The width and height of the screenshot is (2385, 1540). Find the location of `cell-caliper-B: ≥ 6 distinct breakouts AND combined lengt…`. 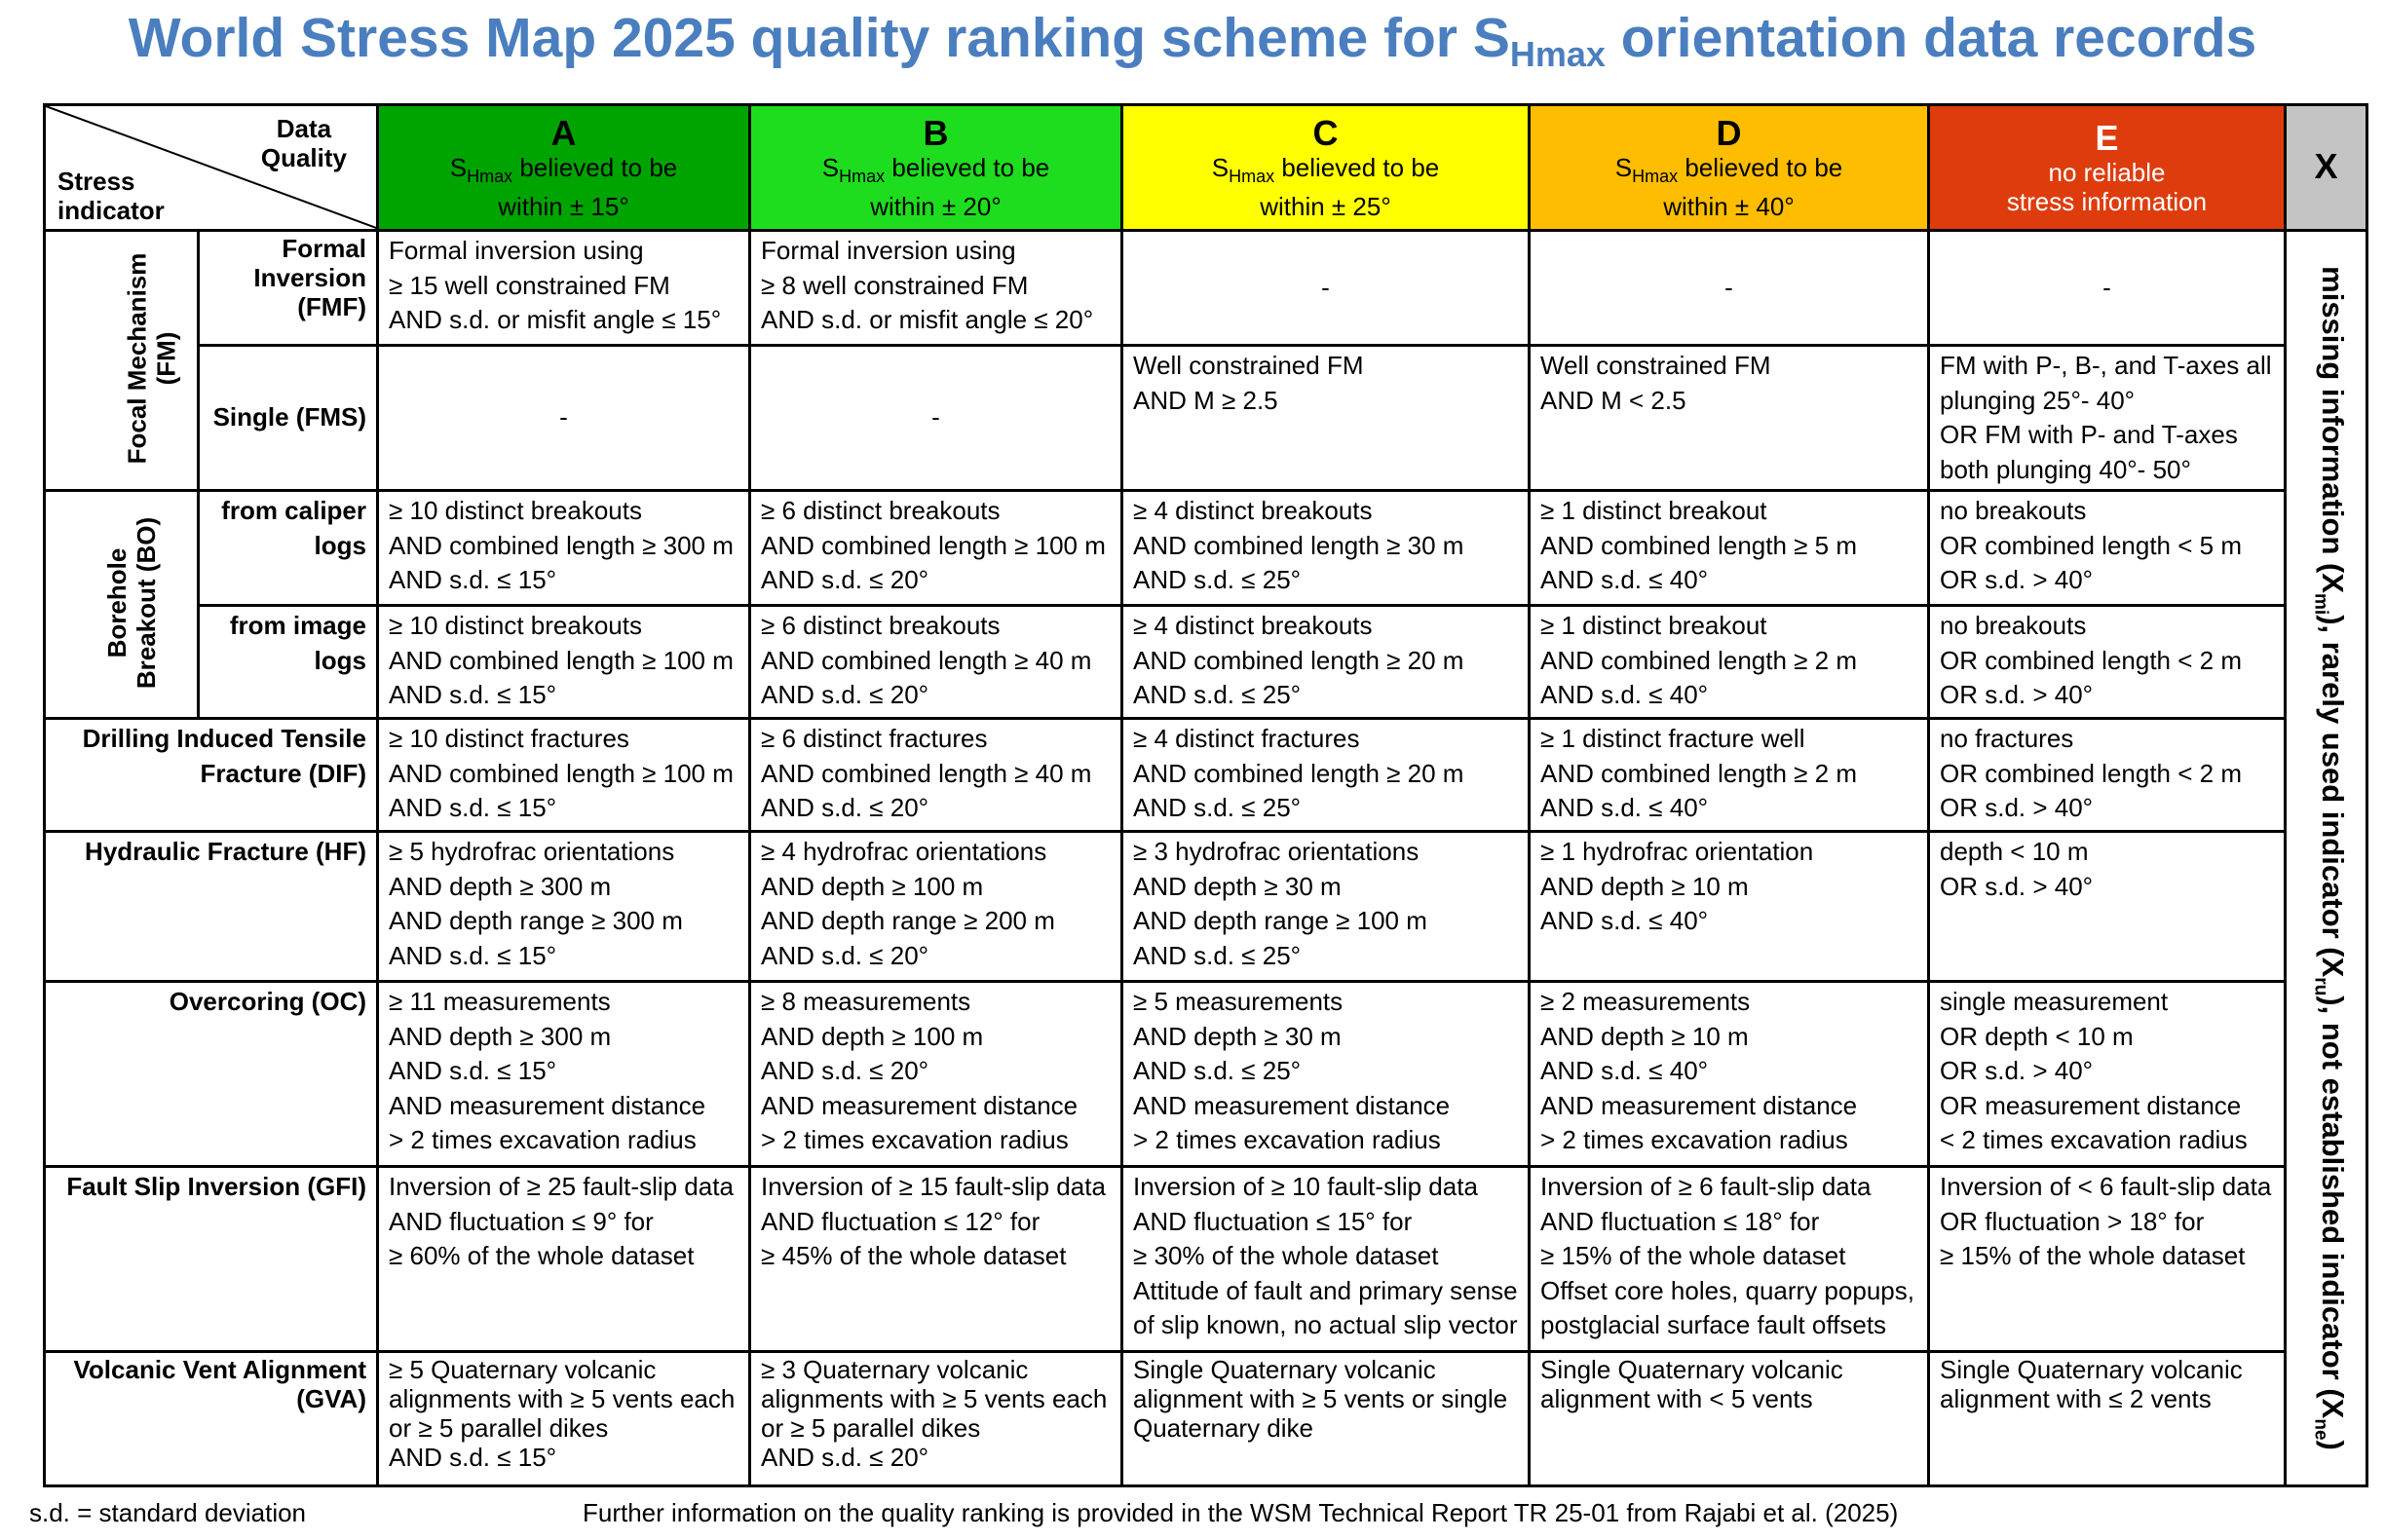

cell-caliper-B: ≥ 6 distinct breakouts AND combined lengt… is located at coordinates (935, 548).